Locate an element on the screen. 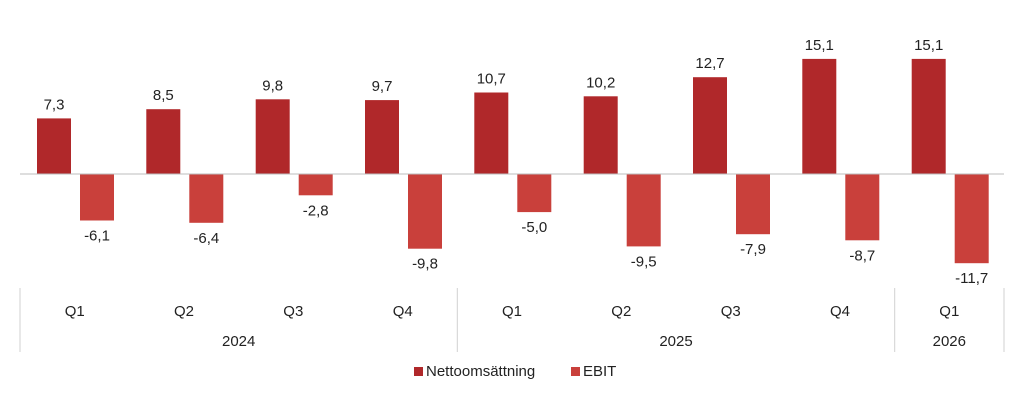  label-nettoomsattning-6: 10,2 is located at coordinates (600, 82).